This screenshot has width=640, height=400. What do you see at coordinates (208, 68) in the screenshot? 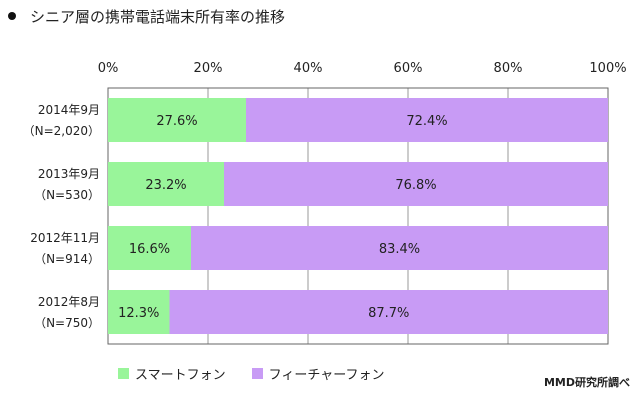
I see `x-tick-label: 20%` at bounding box center [208, 68].